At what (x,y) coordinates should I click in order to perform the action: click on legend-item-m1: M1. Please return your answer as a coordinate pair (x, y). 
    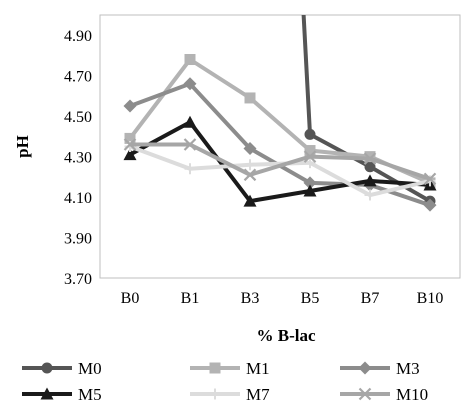
    Looking at the image, I should click on (230, 368).